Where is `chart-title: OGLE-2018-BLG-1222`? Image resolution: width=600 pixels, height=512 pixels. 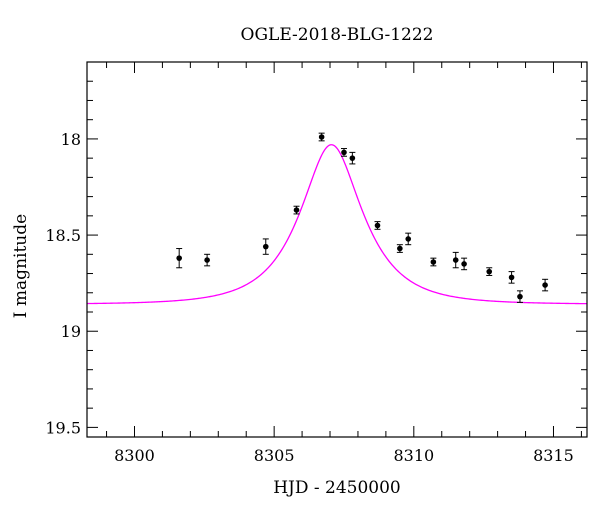 chart-title: OGLE-2018-BLG-1222 is located at coordinates (337, 35).